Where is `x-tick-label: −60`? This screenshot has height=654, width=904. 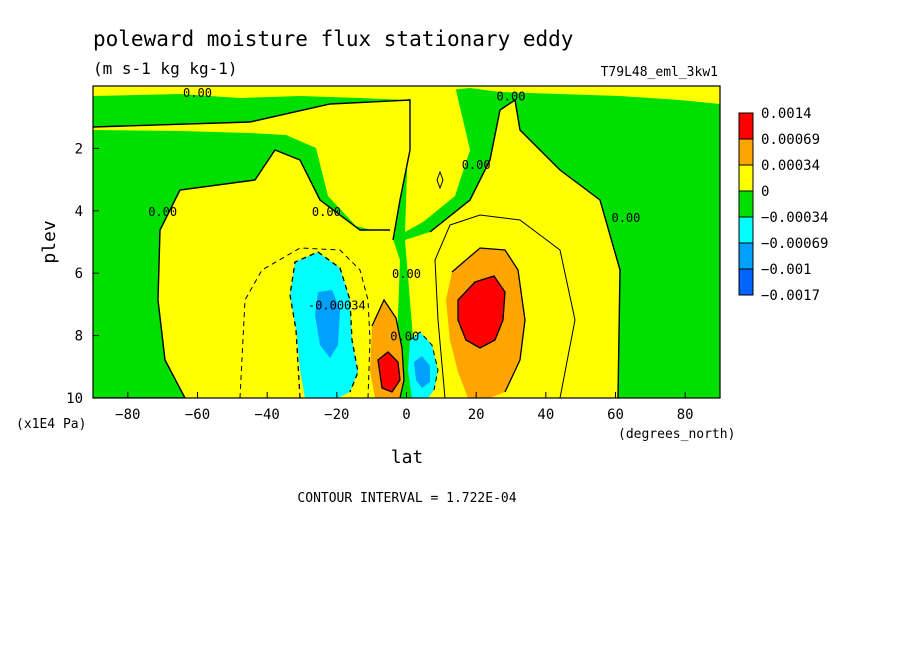 x-tick-label: −60 is located at coordinates (197, 415).